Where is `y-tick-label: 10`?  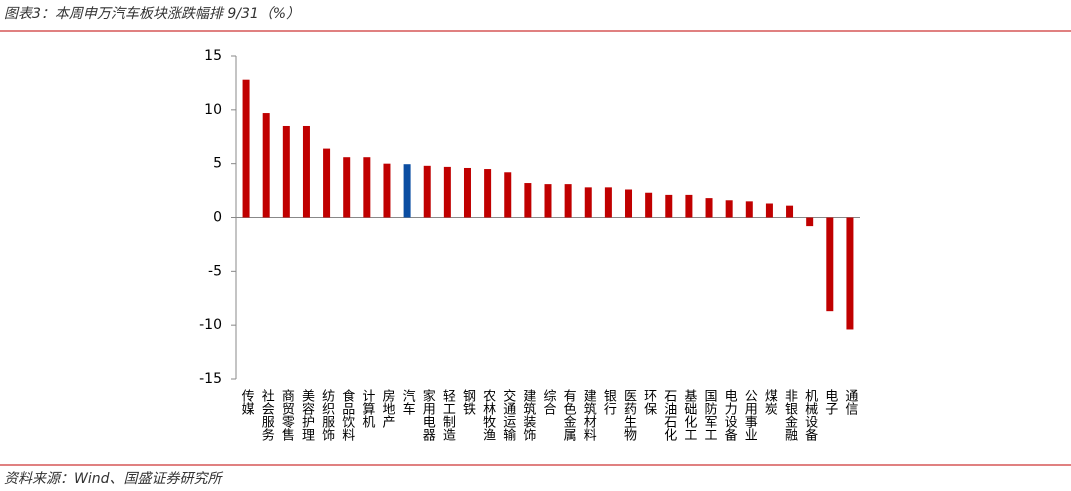
y-tick-label: 10 is located at coordinates (213, 110).